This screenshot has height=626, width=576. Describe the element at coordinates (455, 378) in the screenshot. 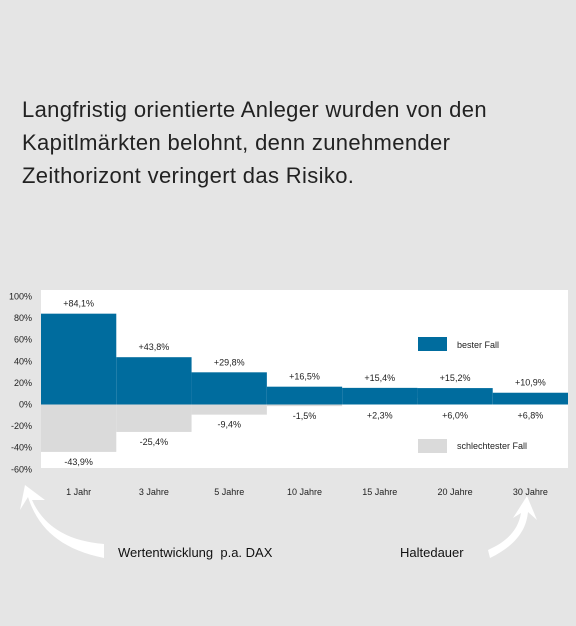

I see `data-label-bester-fall: +15,2%` at that location.